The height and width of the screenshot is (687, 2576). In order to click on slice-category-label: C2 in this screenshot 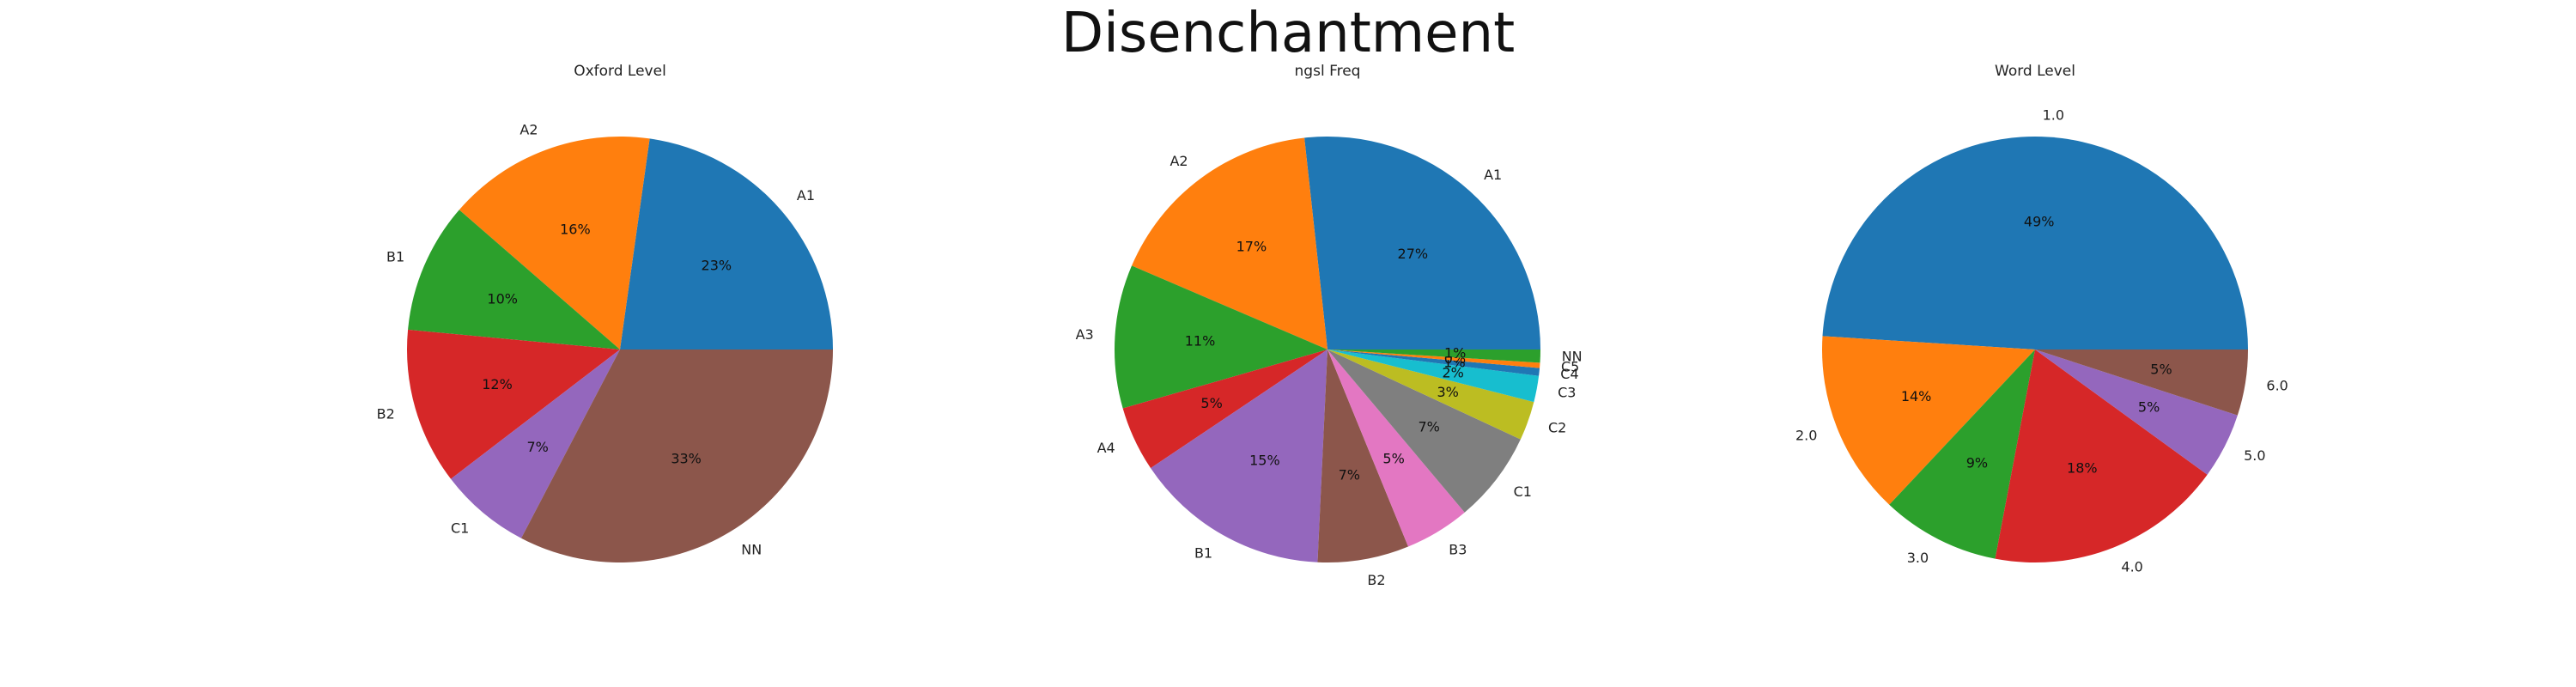, I will do `click(1557, 428)`.